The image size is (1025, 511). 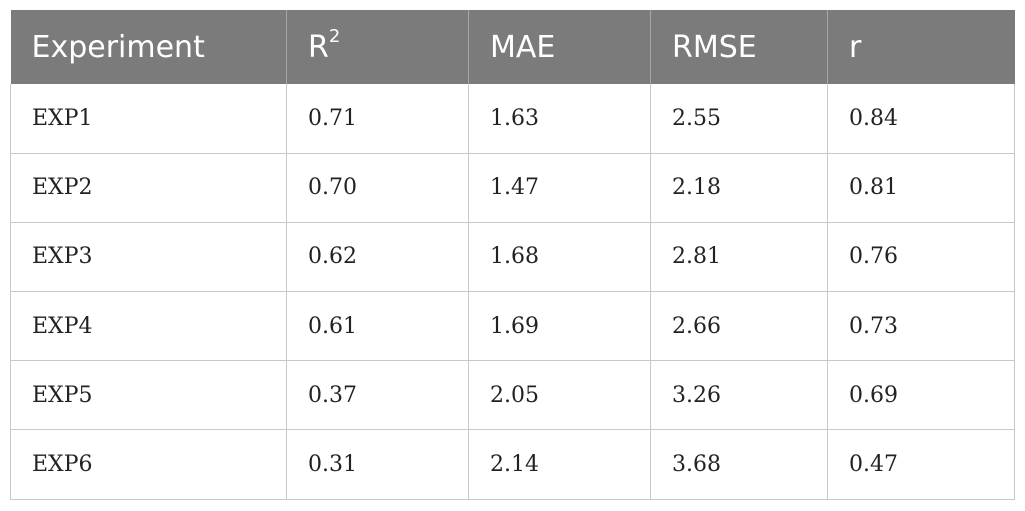 I want to click on cell-mae: 1.69, so click(x=559, y=326).